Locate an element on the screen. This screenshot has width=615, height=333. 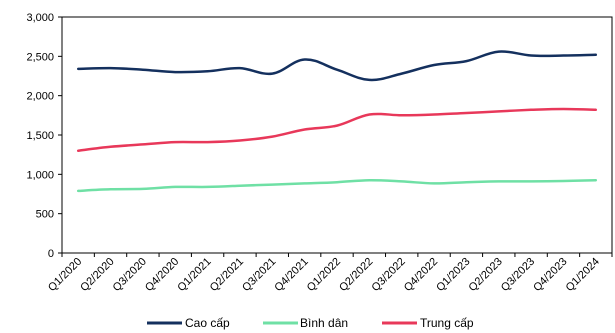
y-tick-label: 500 is located at coordinates (45, 215).